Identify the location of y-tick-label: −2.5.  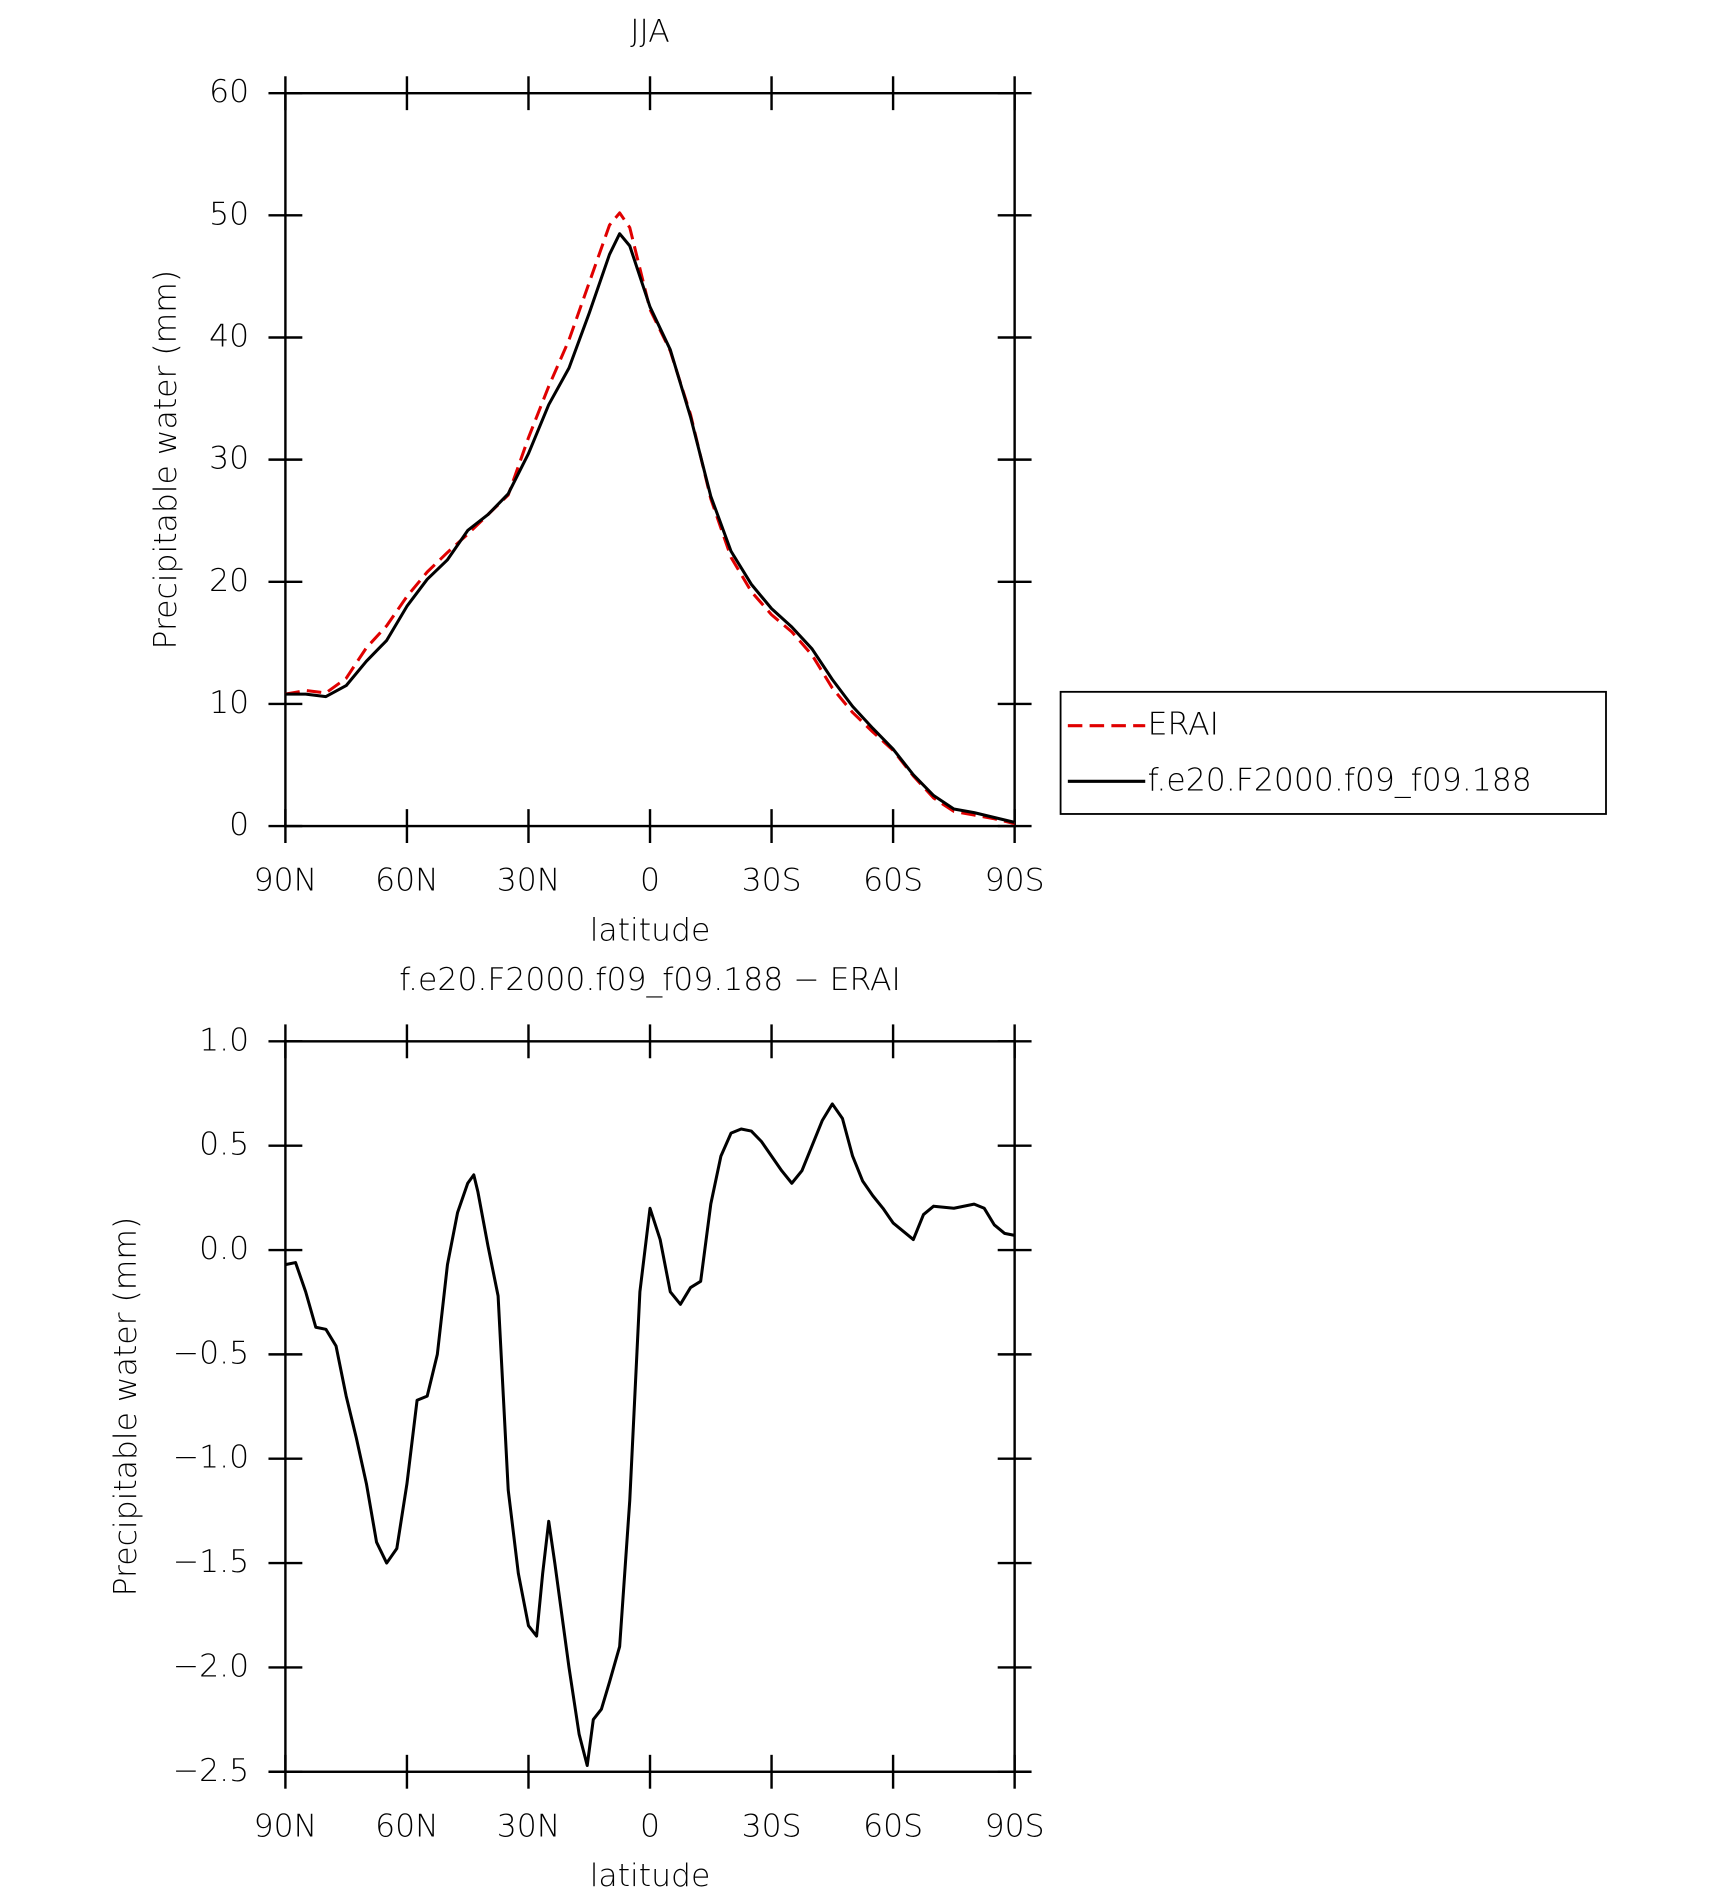
(211, 1771).